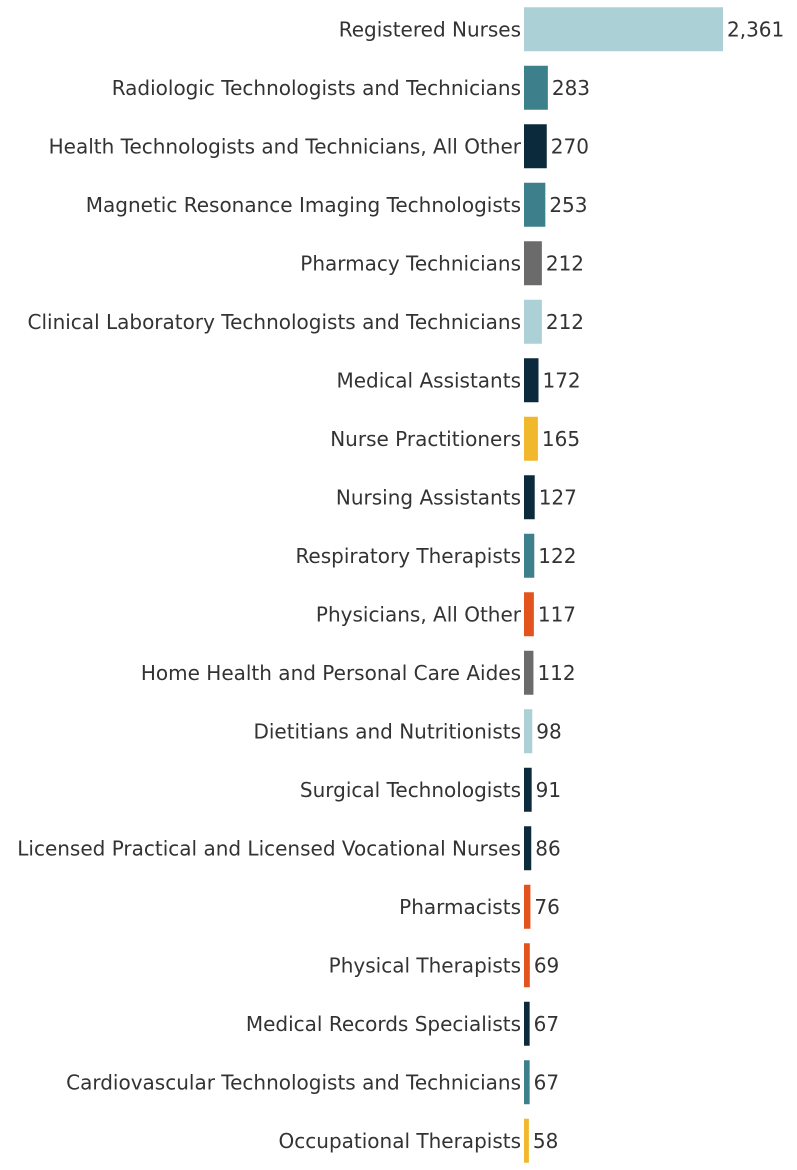  I want to click on bar-row: Medical Records Specialists 67, so click(402, 1023).